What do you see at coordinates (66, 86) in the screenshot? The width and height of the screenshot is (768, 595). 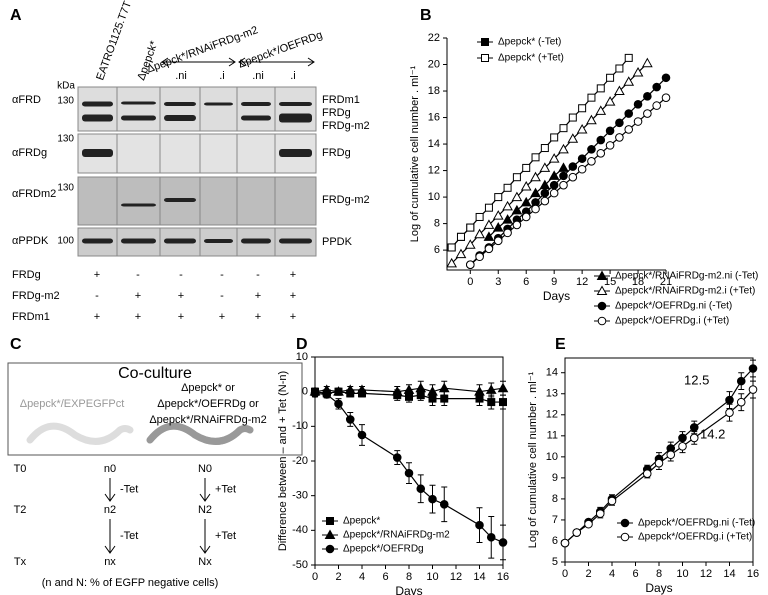 I see `kda-label: kDa` at bounding box center [66, 86].